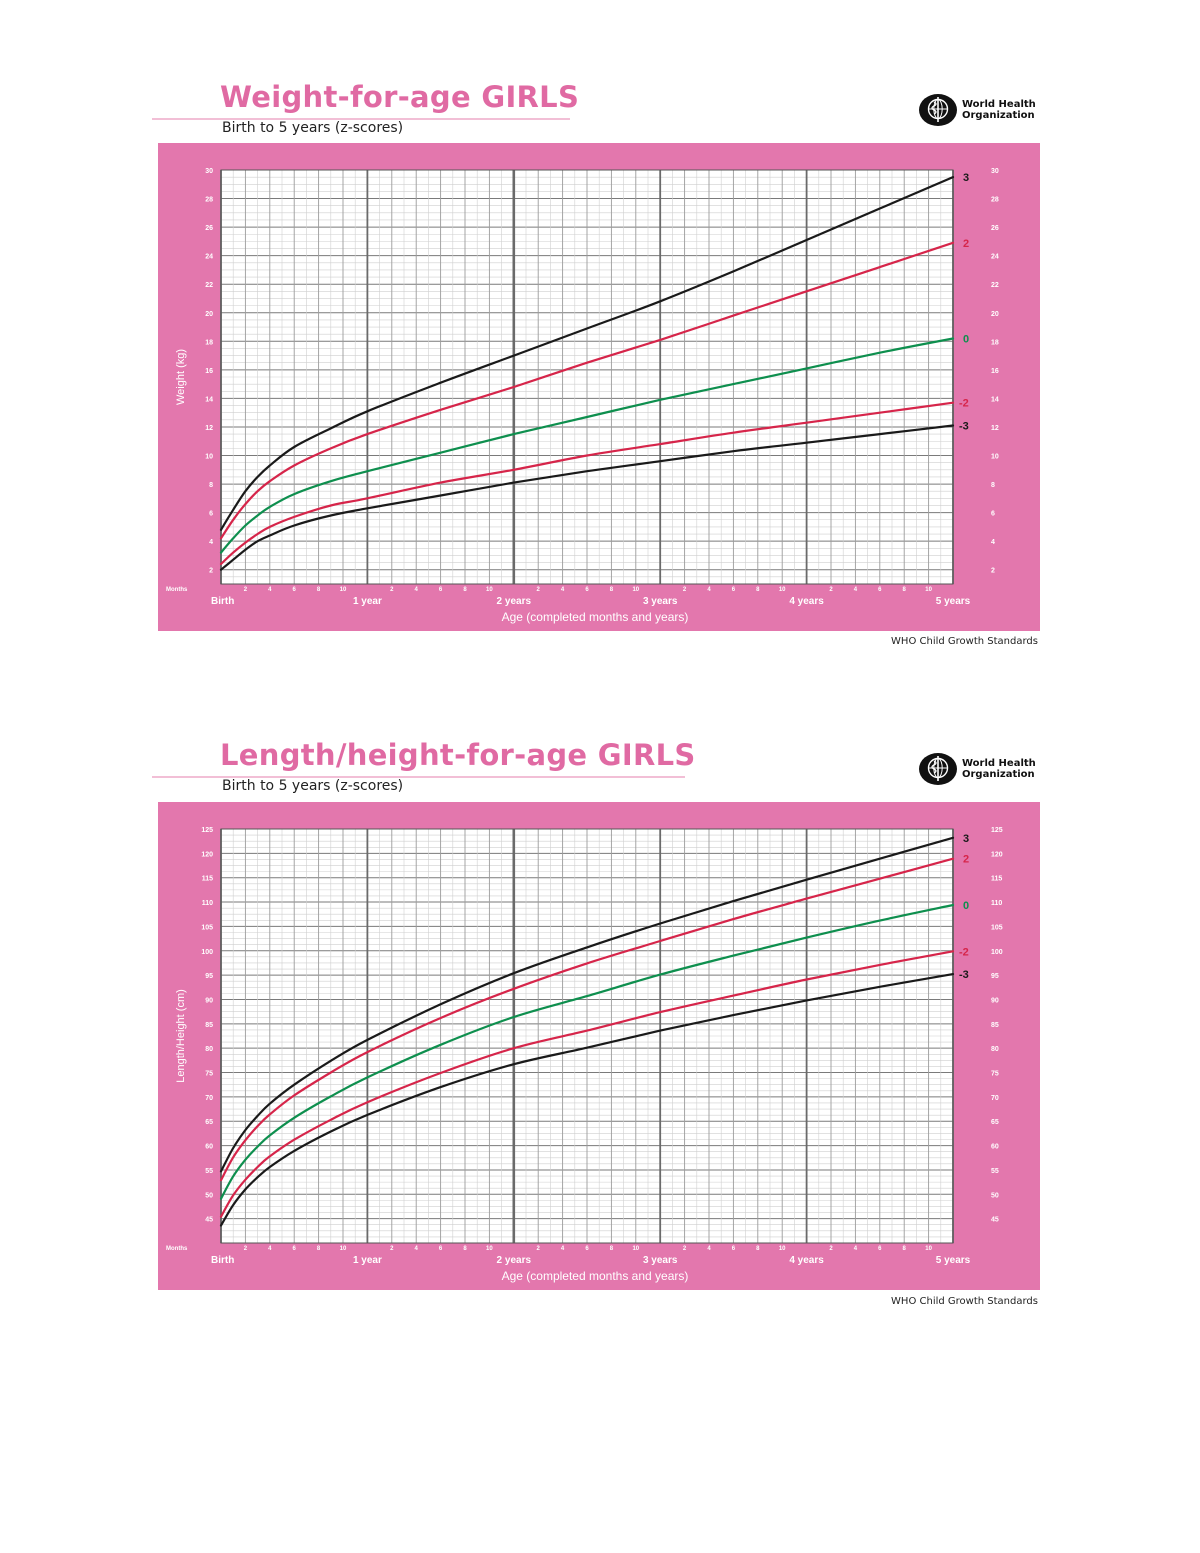 This screenshot has width=1200, height=1553. What do you see at coordinates (953, 1260) in the screenshot?
I see `year-tick-label: 5 years` at bounding box center [953, 1260].